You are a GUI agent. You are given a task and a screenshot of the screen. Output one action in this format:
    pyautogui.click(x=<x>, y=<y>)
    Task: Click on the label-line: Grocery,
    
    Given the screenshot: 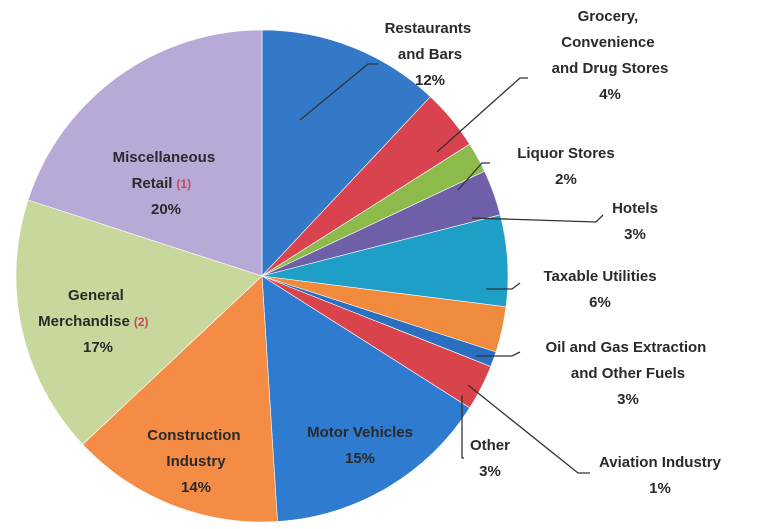 What is the action you would take?
    pyautogui.click(x=610, y=16)
    